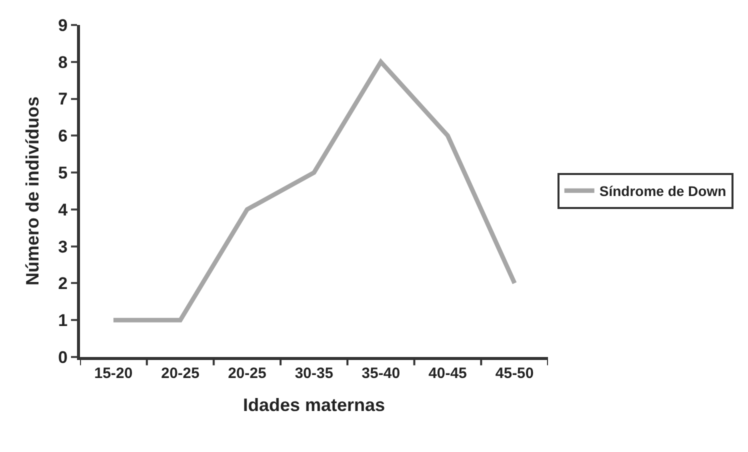 The image size is (748, 452). Describe the element at coordinates (514, 373) in the screenshot. I see `x-tick-label: 45-50` at that location.